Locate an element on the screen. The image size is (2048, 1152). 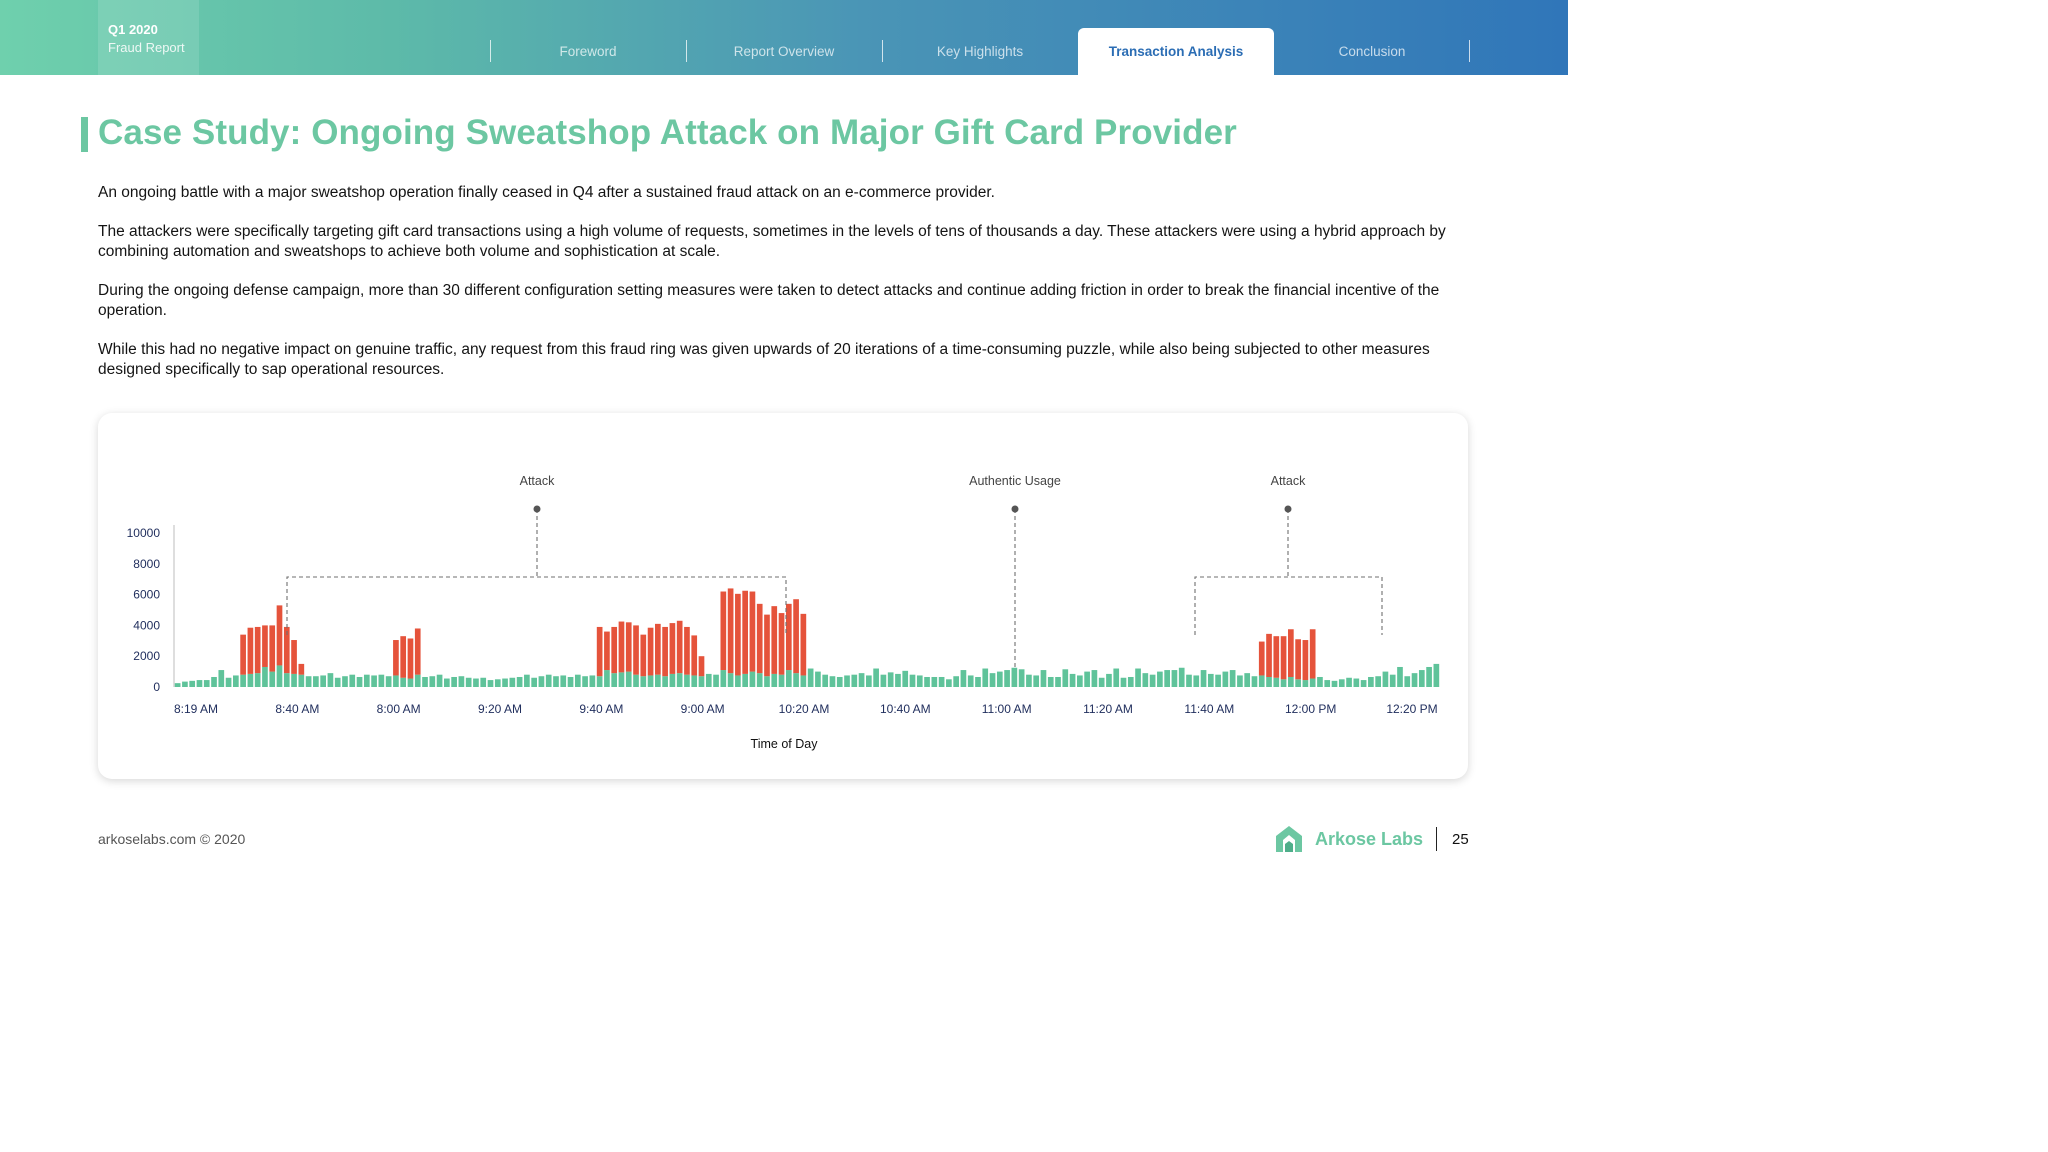
nav-separator is located at coordinates (1469, 51).